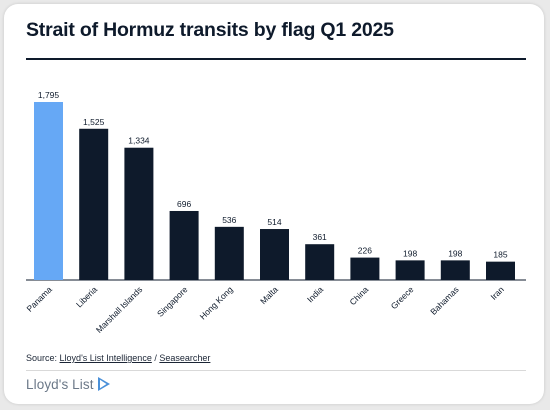 The width and height of the screenshot is (550, 410). What do you see at coordinates (269, 295) in the screenshot?
I see `x-tick-malta: Malta` at bounding box center [269, 295].